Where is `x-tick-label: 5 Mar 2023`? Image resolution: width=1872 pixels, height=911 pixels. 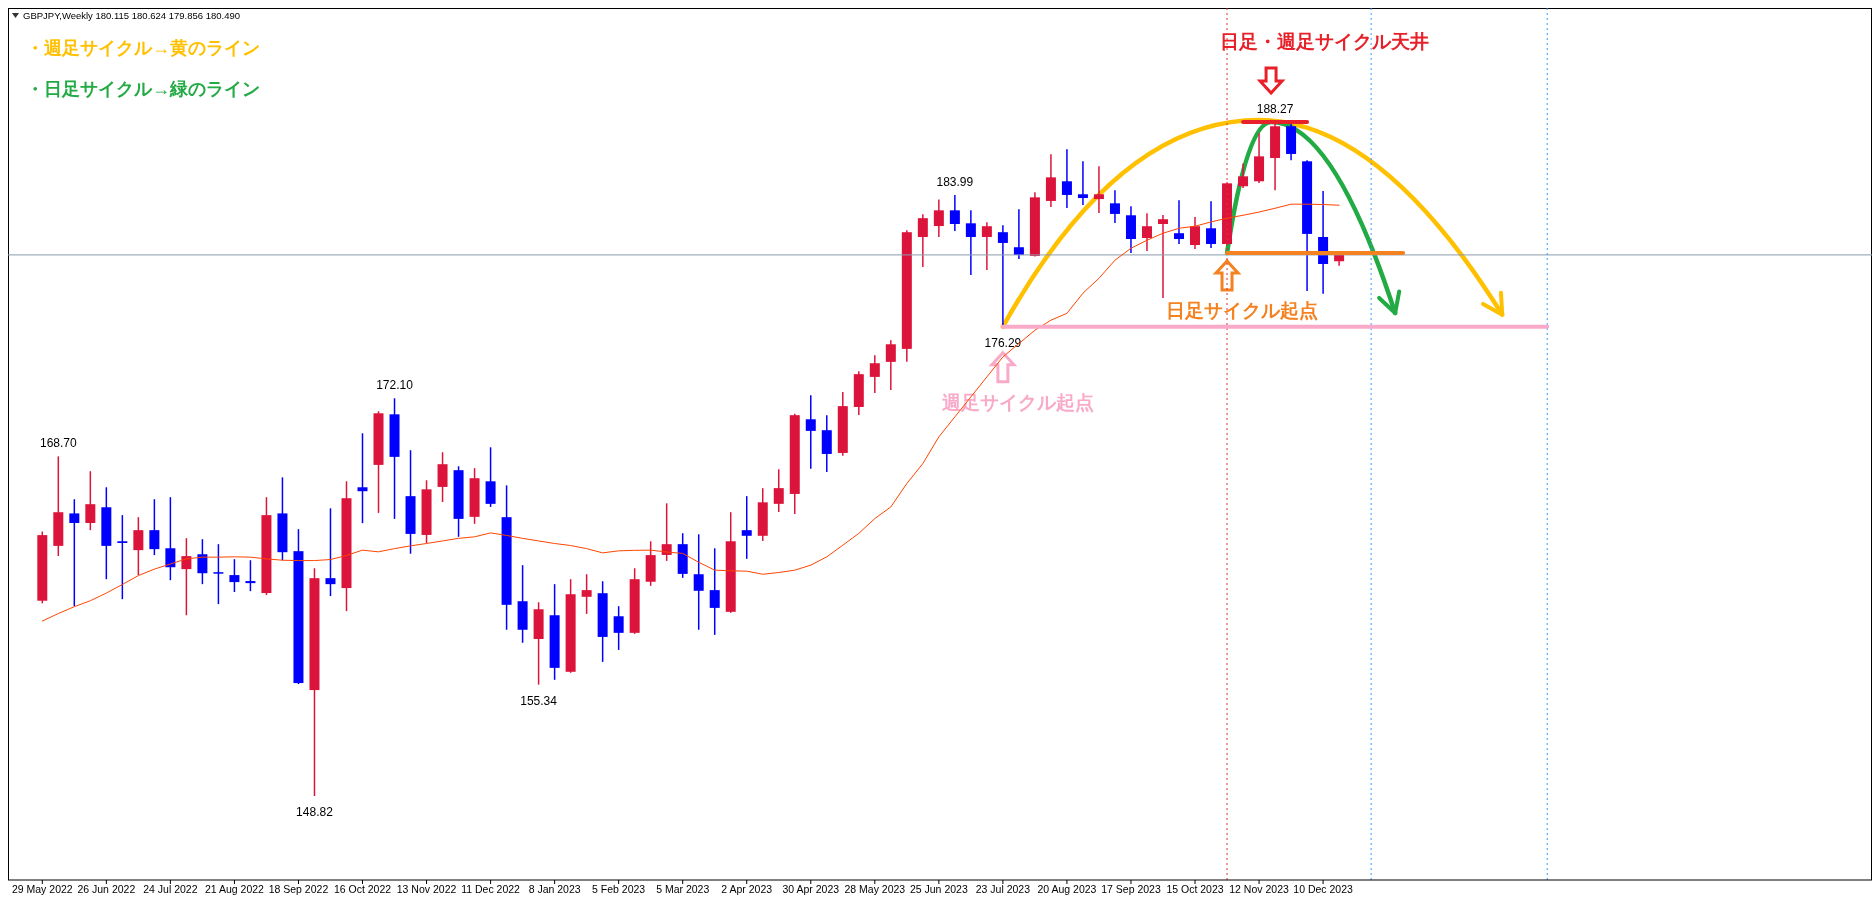
x-tick-label: 5 Mar 2023 is located at coordinates (683, 889).